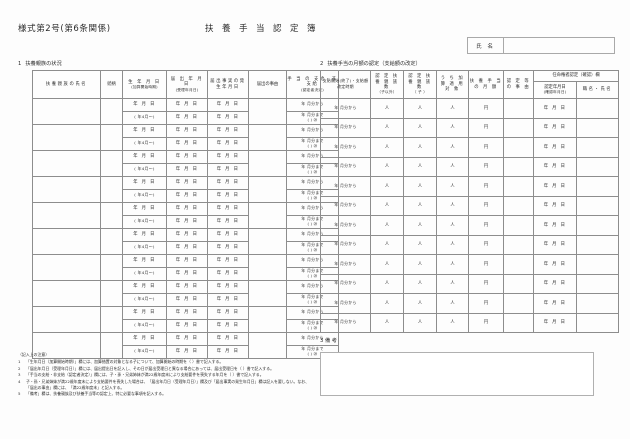  I want to click on employee-name-field: 氏 名, so click(541, 45).